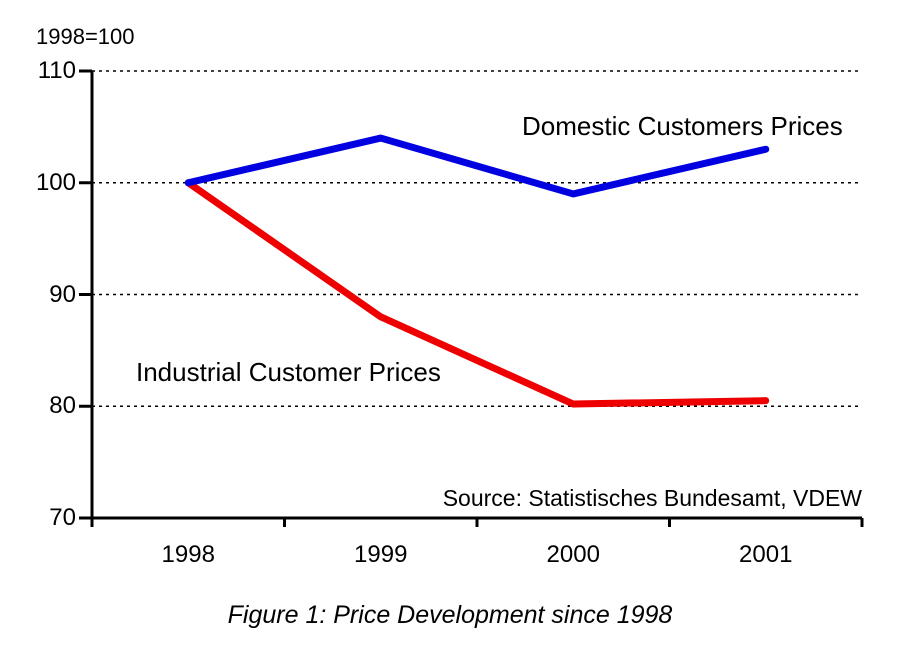 The image size is (911, 651). Describe the element at coordinates (288, 372) in the screenshot. I see `series-label-industrial: Industrial Customer Prices` at that location.